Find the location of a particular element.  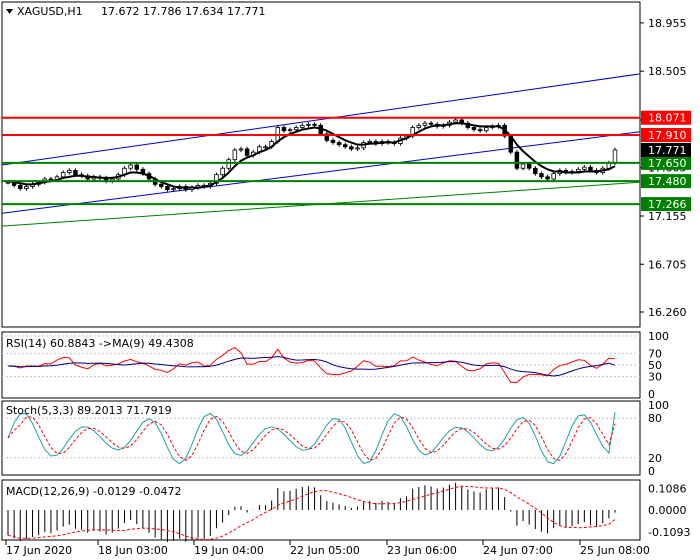

rsi-label: RSI(14) 60.8843 ->MA(9) 49.4308 is located at coordinates (100, 343).